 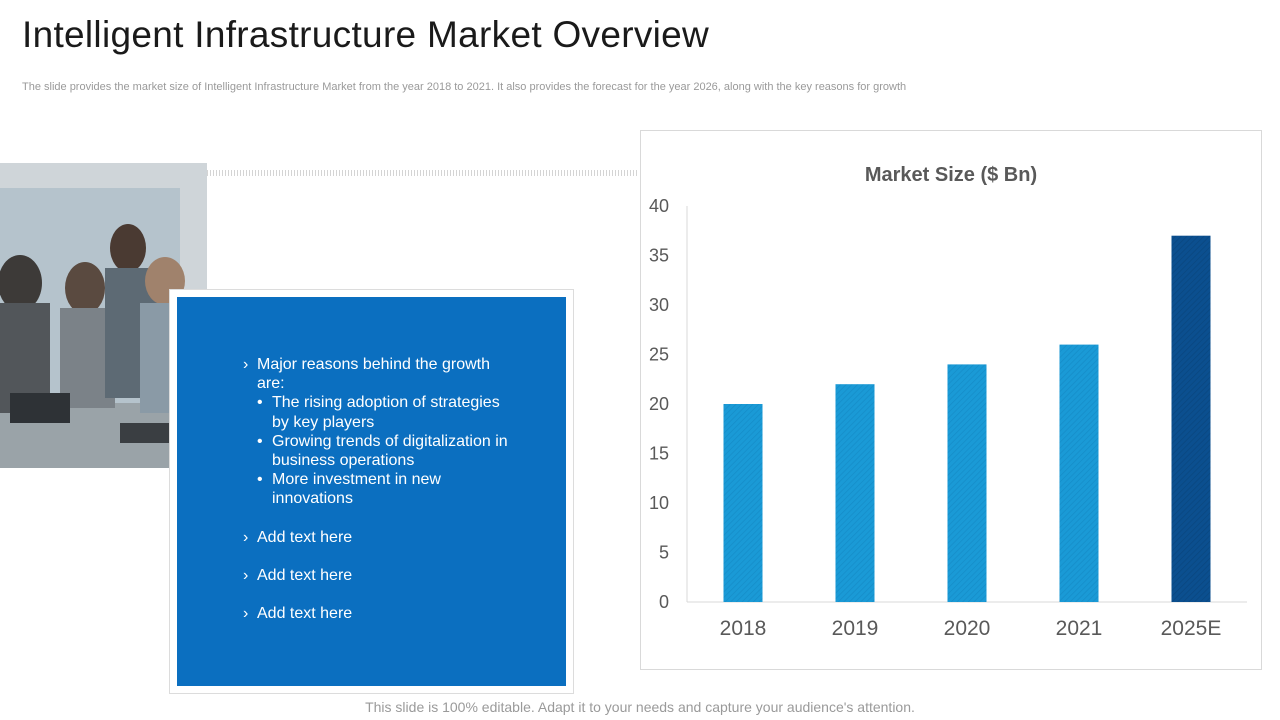 I want to click on y-tick-label: 35, so click(x=659, y=256).